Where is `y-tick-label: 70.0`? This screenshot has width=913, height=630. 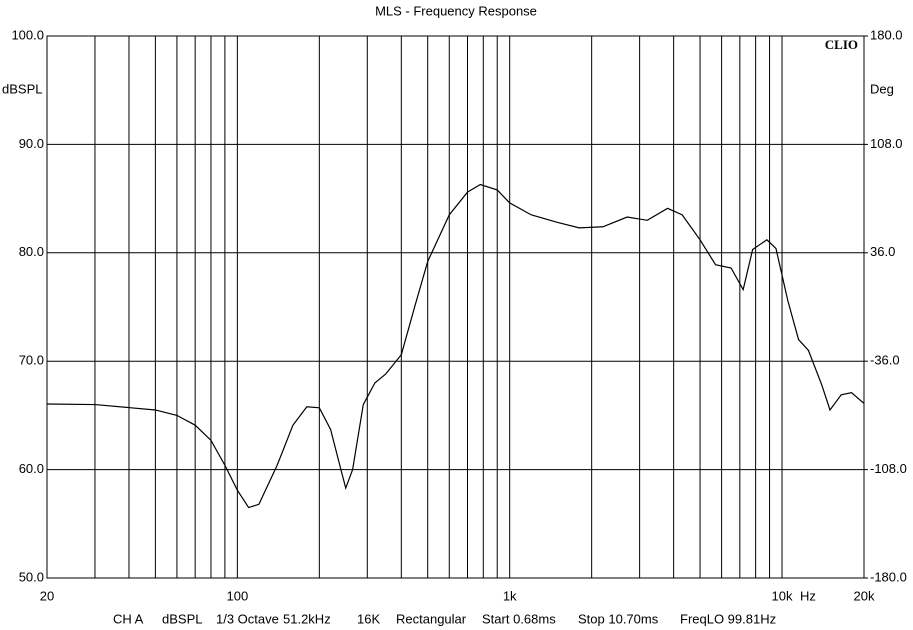 y-tick-label: 70.0 is located at coordinates (31, 360).